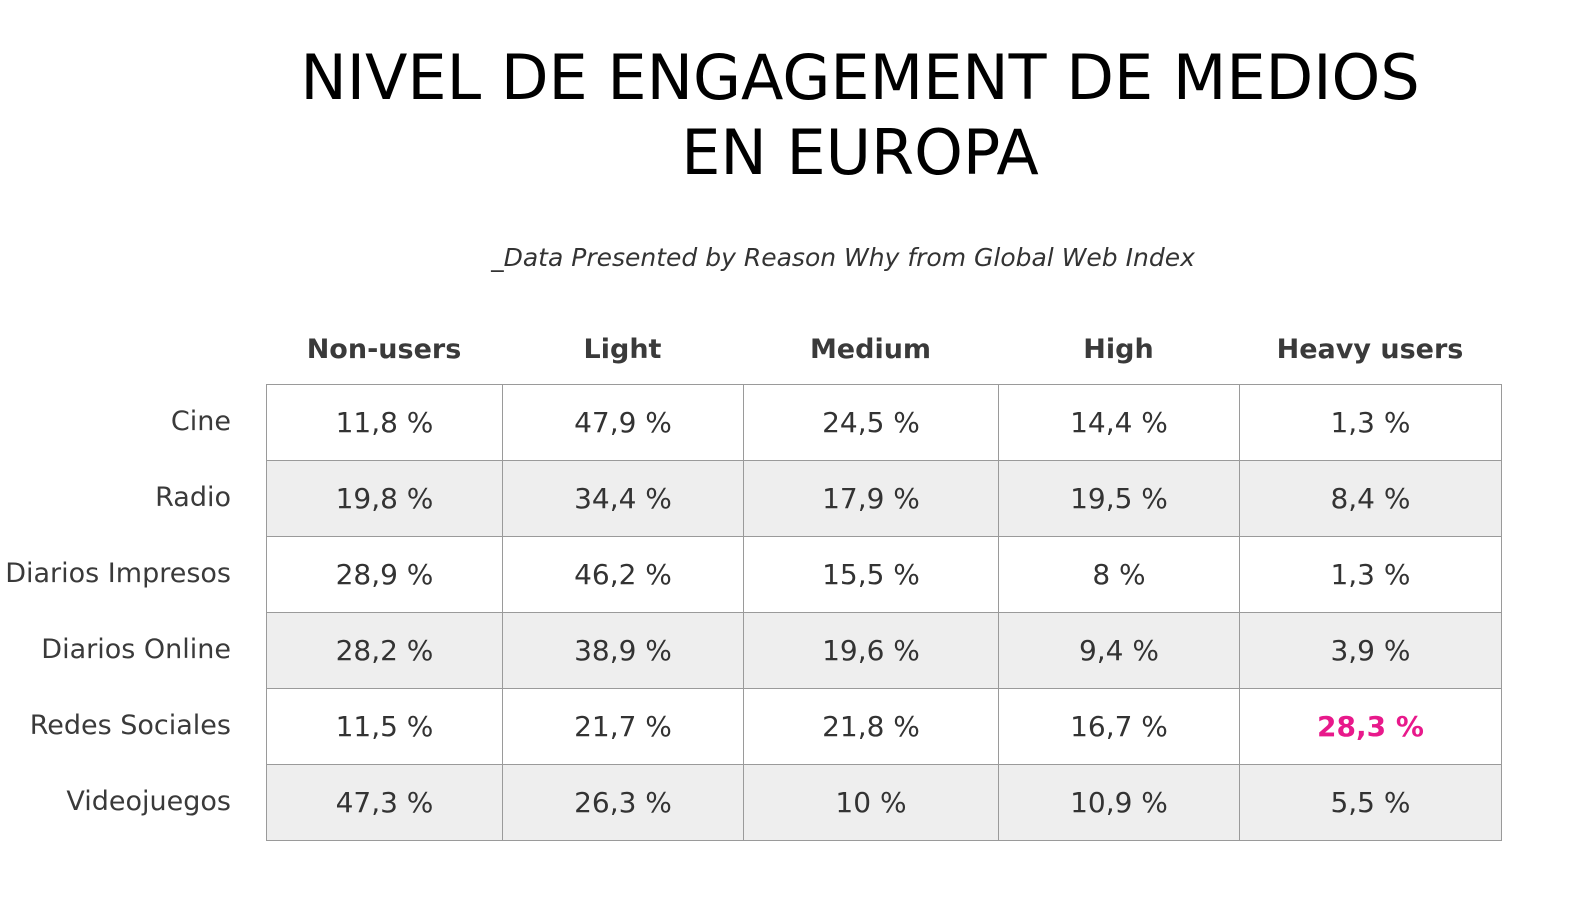 The width and height of the screenshot is (1586, 911). Describe the element at coordinates (623, 574) in the screenshot. I see `table-cell: 46,2 %` at that location.